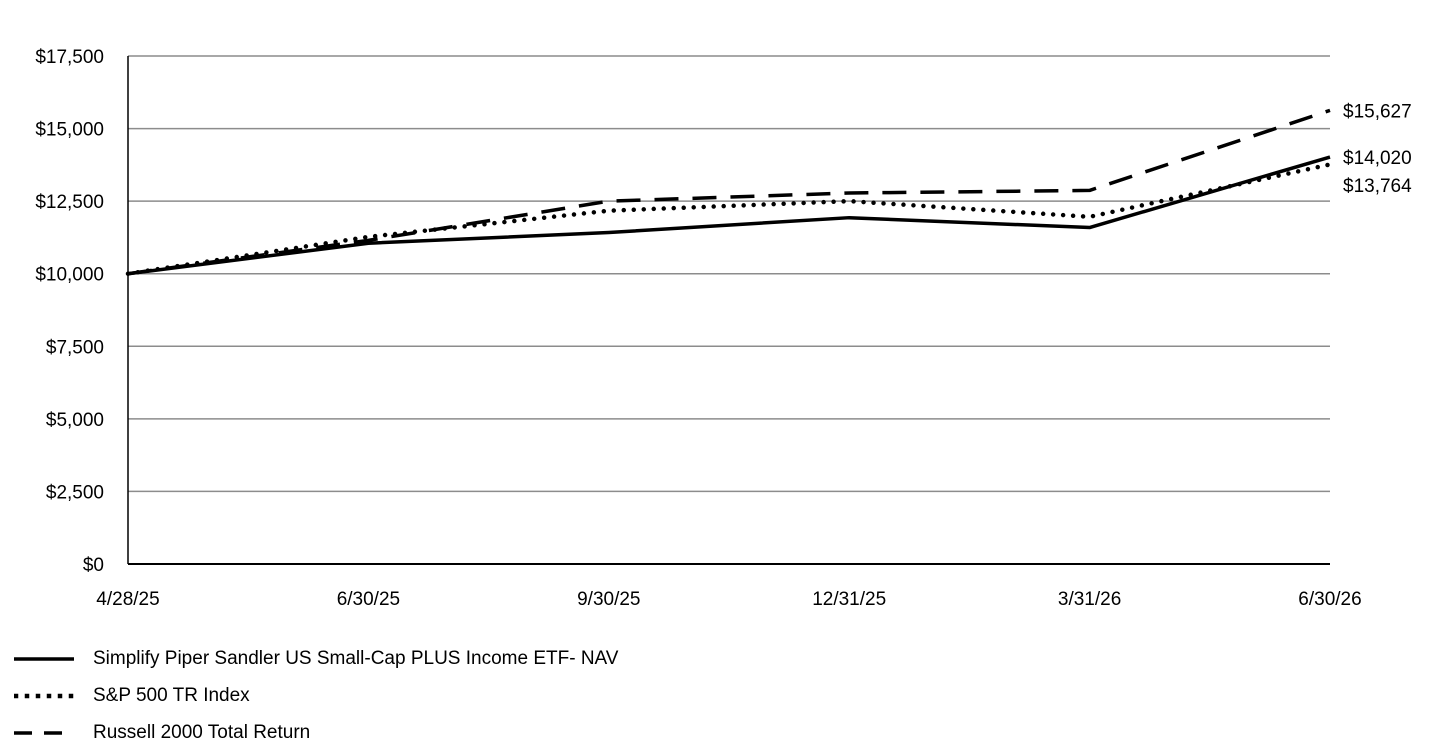 This screenshot has height=751, width=1440. I want to click on y-tick-label: $5,000, so click(75, 420).